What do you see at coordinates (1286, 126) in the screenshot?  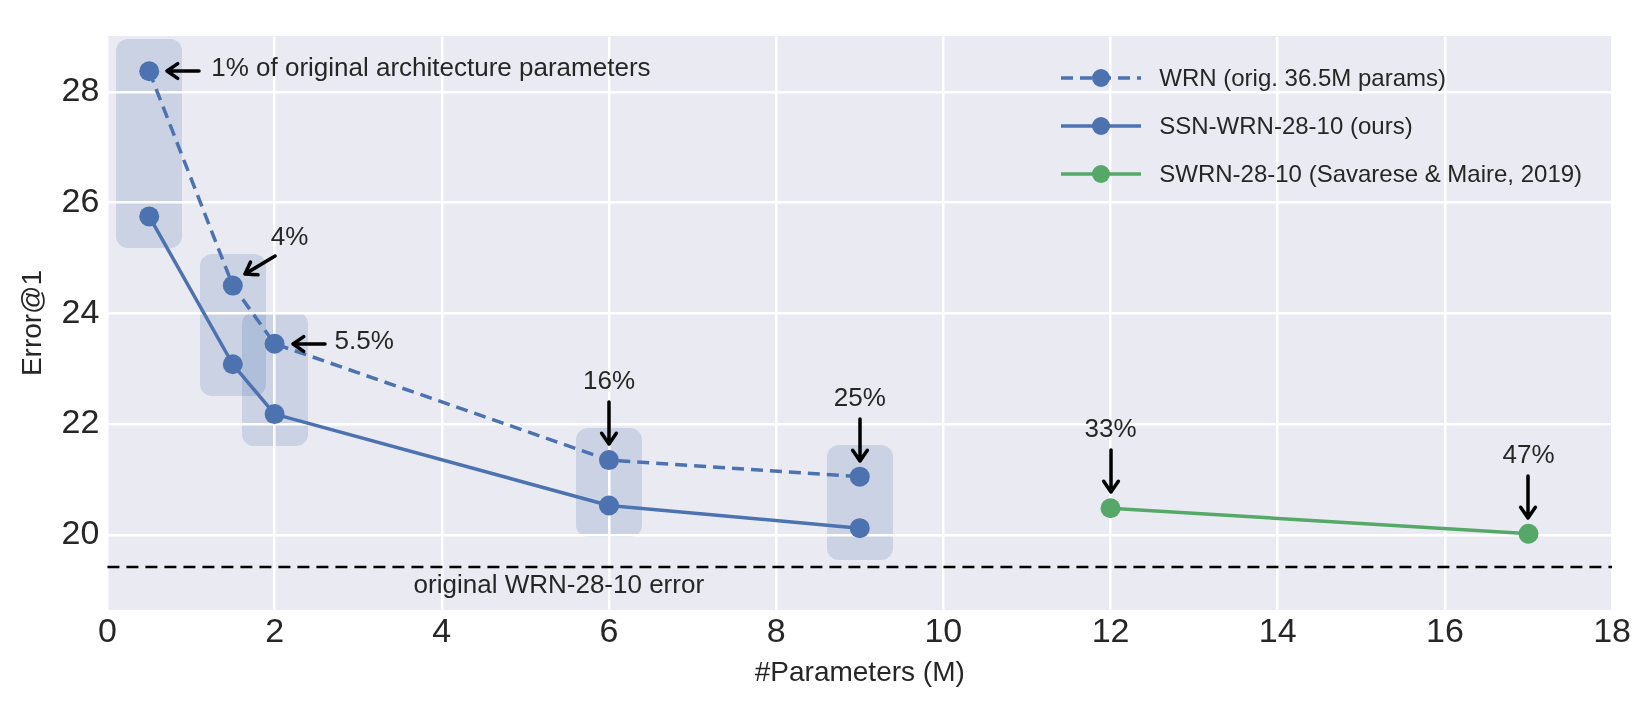 I see `legend-label: SSN-WRN-28-10 (ours)` at bounding box center [1286, 126].